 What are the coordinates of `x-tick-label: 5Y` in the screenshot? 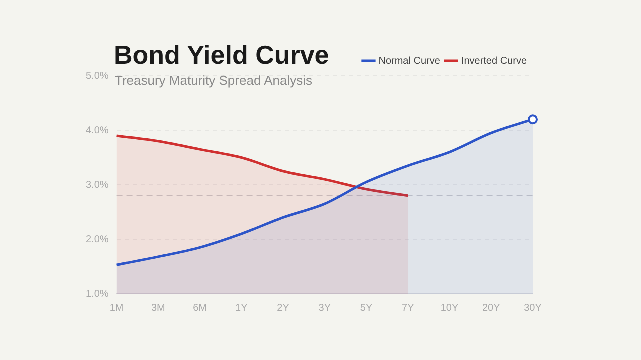 It's located at (366, 308).